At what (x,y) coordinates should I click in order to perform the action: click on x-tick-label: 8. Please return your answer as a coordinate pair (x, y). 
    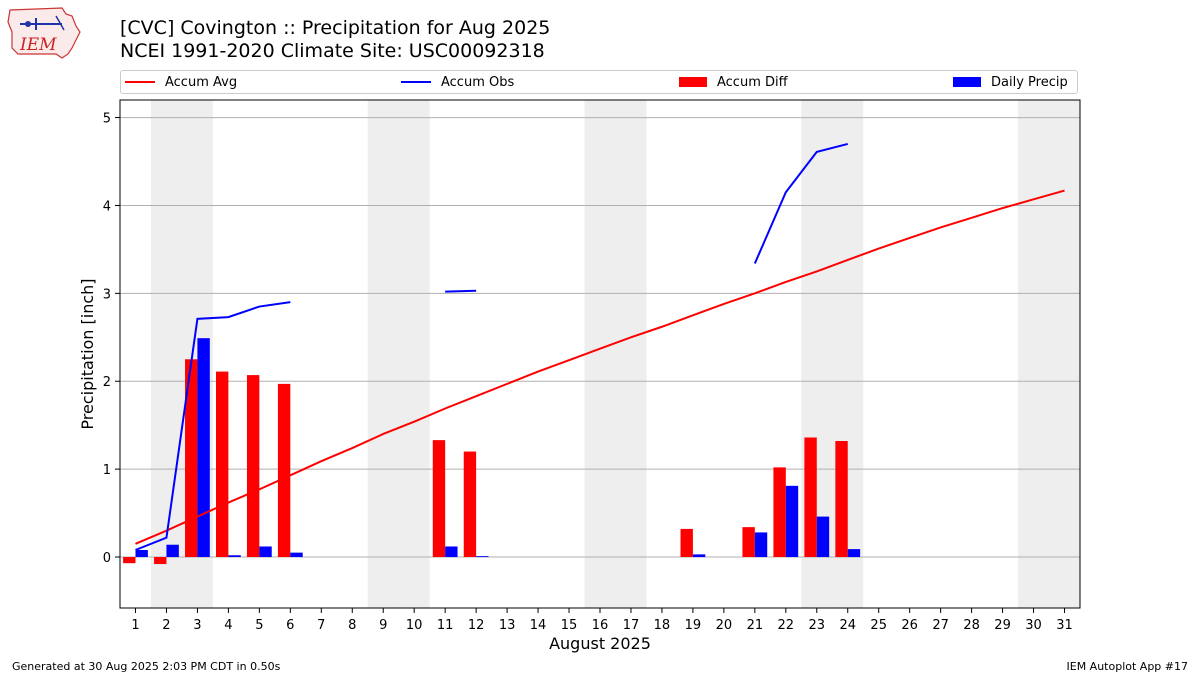
    Looking at the image, I should click on (352, 625).